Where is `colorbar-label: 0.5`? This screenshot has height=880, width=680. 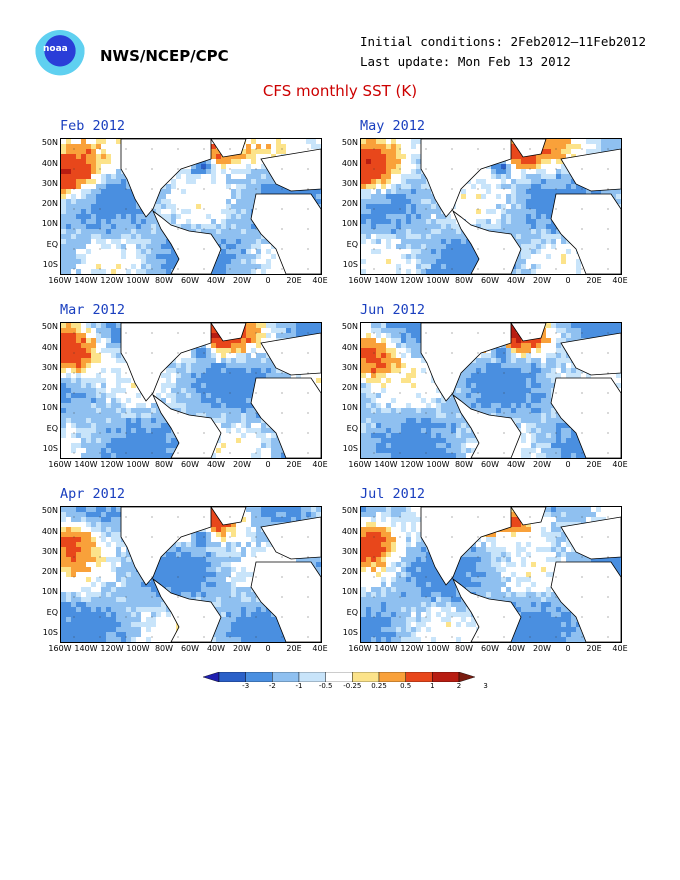 colorbar-label: 0.5 is located at coordinates (406, 686).